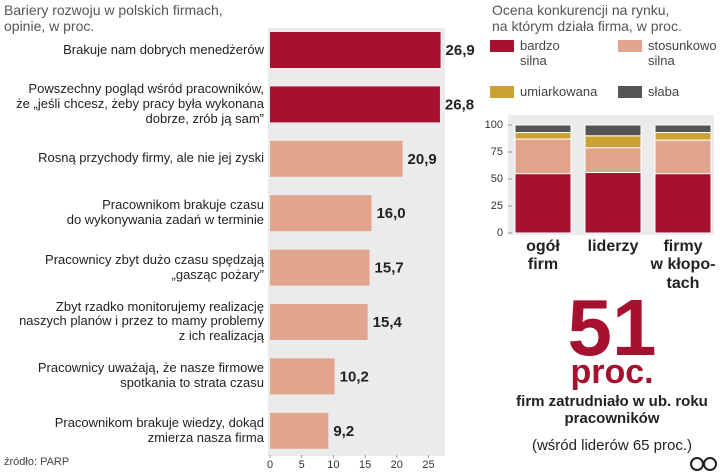  Describe the element at coordinates (613, 246) in the screenshot. I see `category-label: liderzy` at that location.